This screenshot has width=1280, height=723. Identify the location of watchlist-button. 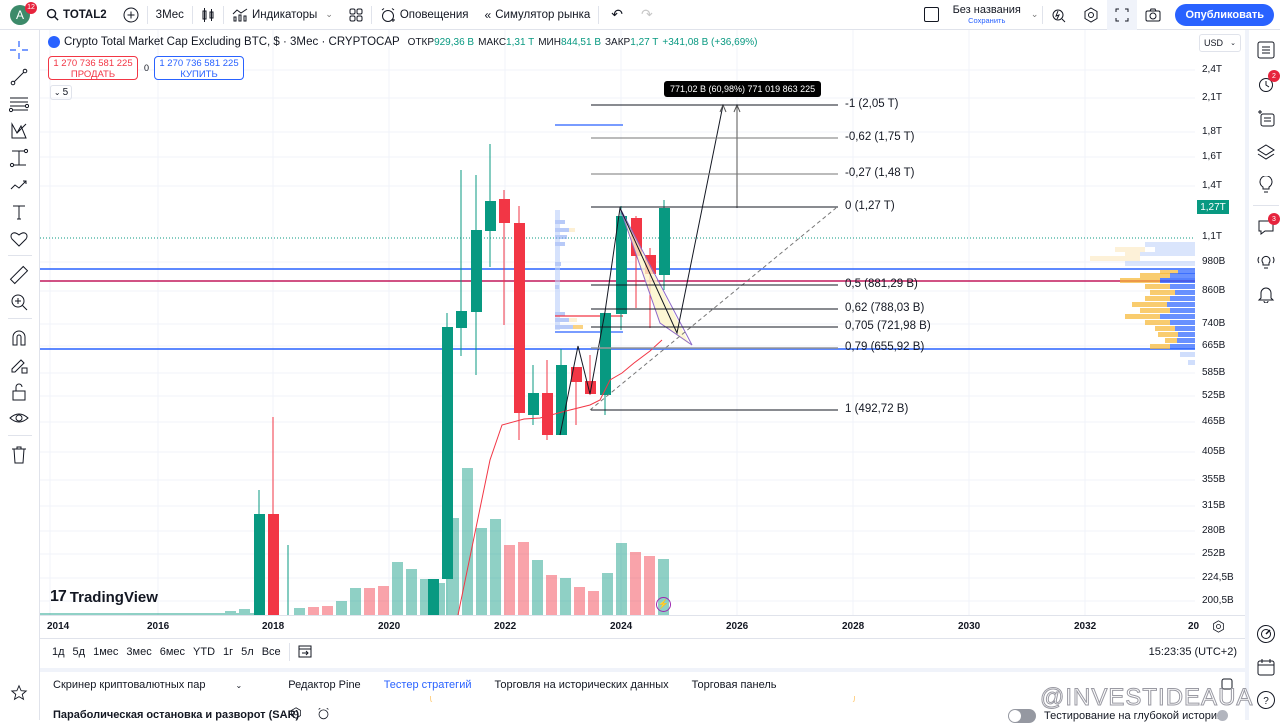
(1266, 50).